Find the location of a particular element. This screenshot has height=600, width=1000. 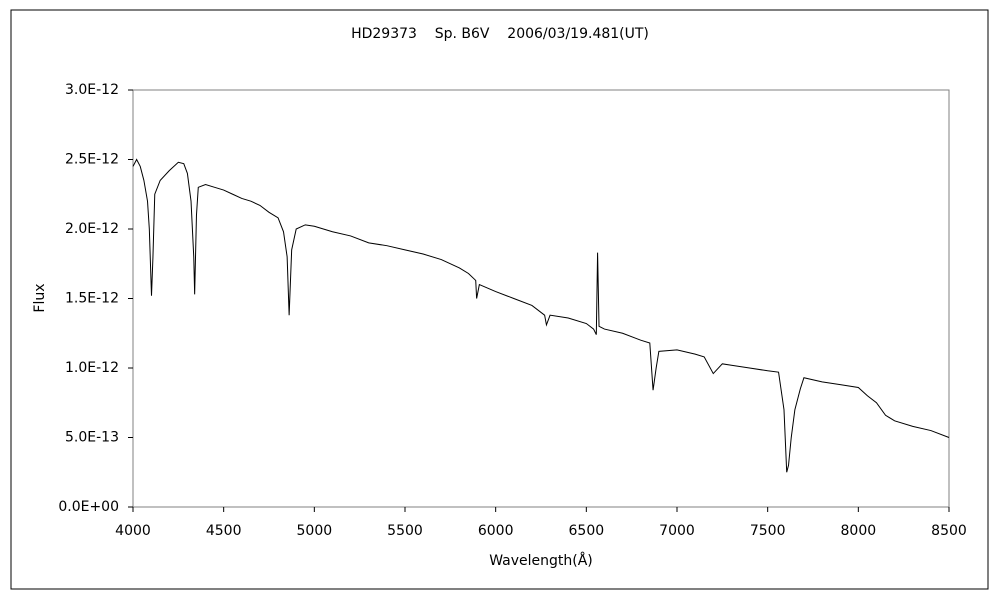

y-tick-label: 3.0E-12 is located at coordinates (92, 90).